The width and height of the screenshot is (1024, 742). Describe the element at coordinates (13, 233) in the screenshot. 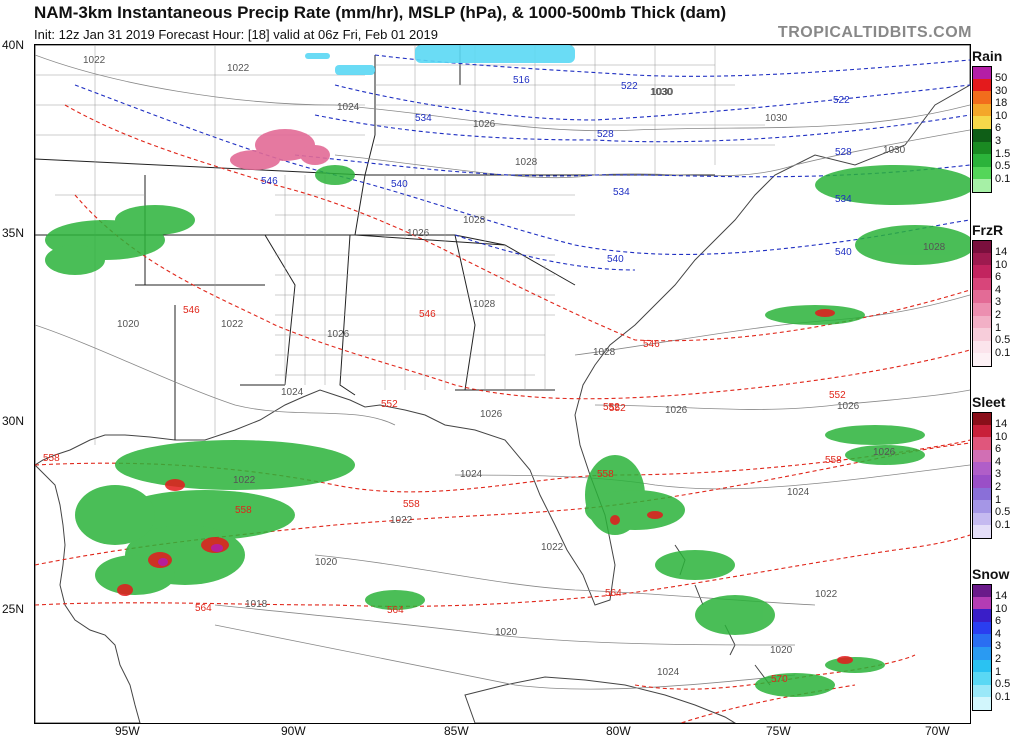

I see `lat-label-35n: 35N` at that location.